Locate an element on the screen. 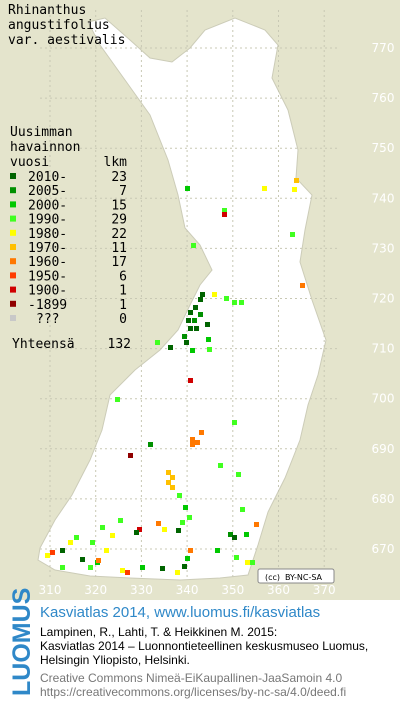 The image size is (400, 702). grid-x-label: 370 is located at coordinates (324, 590).